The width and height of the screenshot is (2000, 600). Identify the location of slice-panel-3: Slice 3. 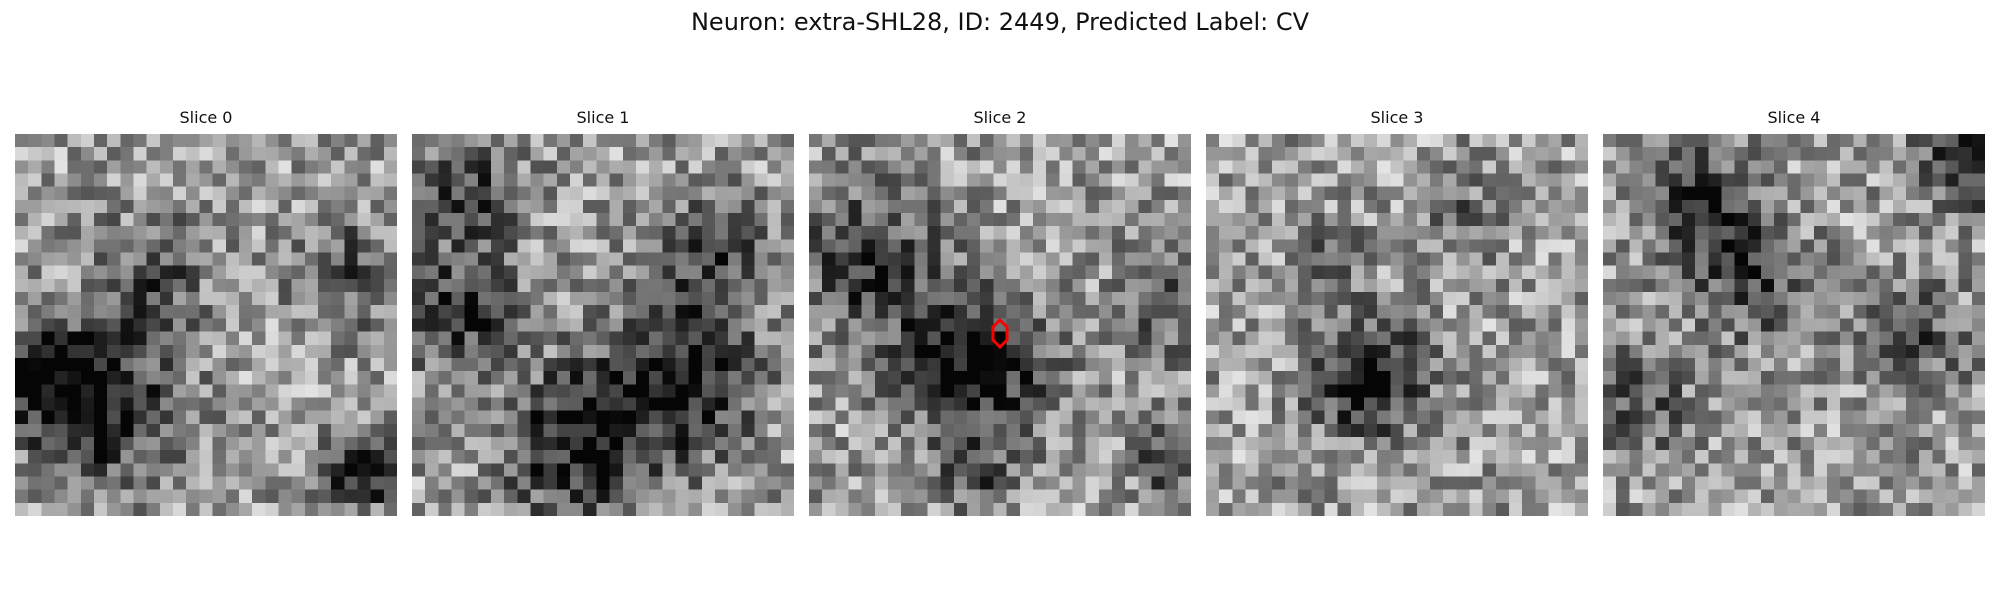
(1397, 312).